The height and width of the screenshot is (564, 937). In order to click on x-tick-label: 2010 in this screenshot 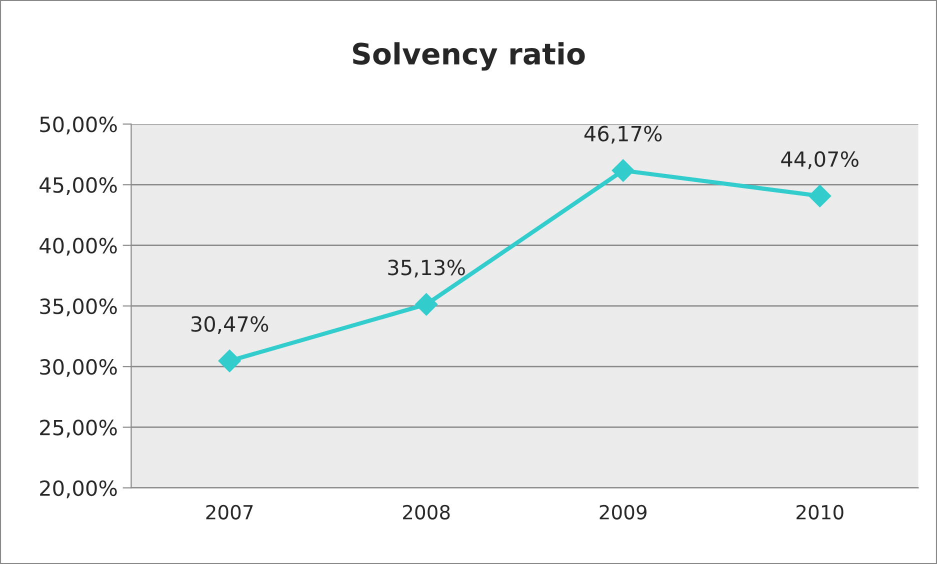, I will do `click(820, 512)`.